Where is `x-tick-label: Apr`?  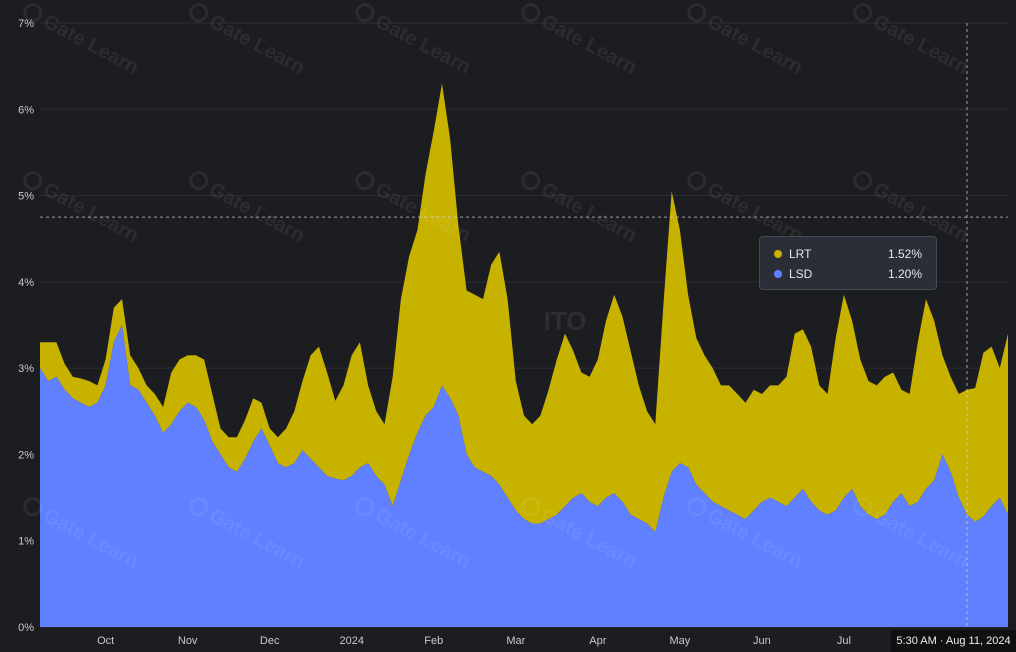
x-tick-label: Apr is located at coordinates (597, 641).